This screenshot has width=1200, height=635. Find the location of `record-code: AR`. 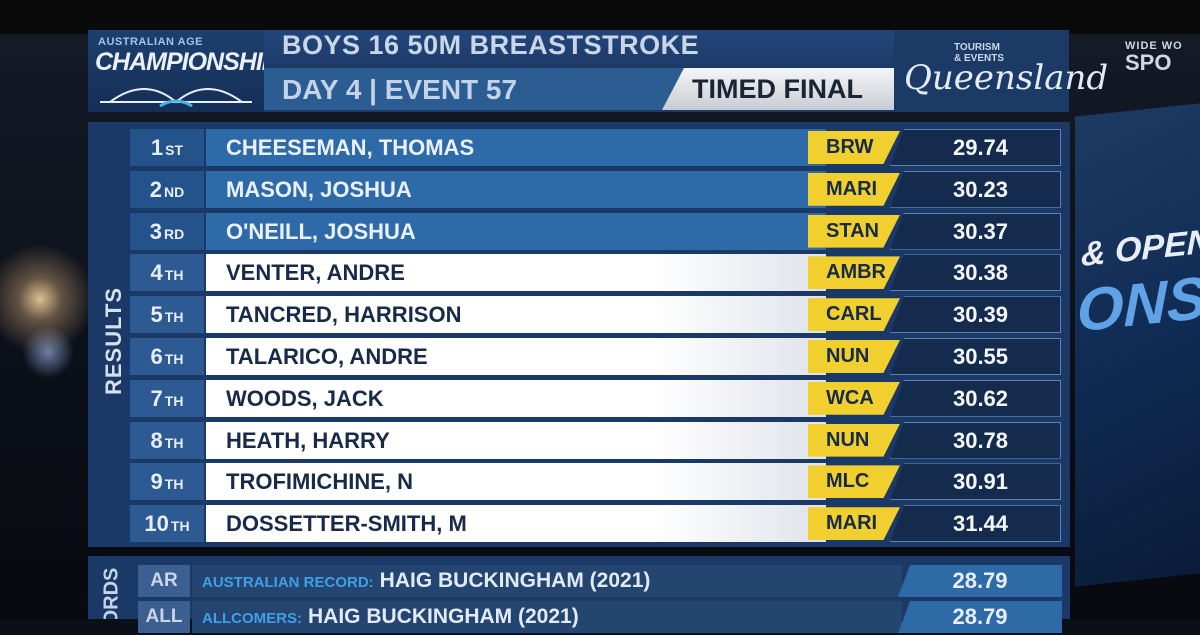

record-code: AR is located at coordinates (164, 581).